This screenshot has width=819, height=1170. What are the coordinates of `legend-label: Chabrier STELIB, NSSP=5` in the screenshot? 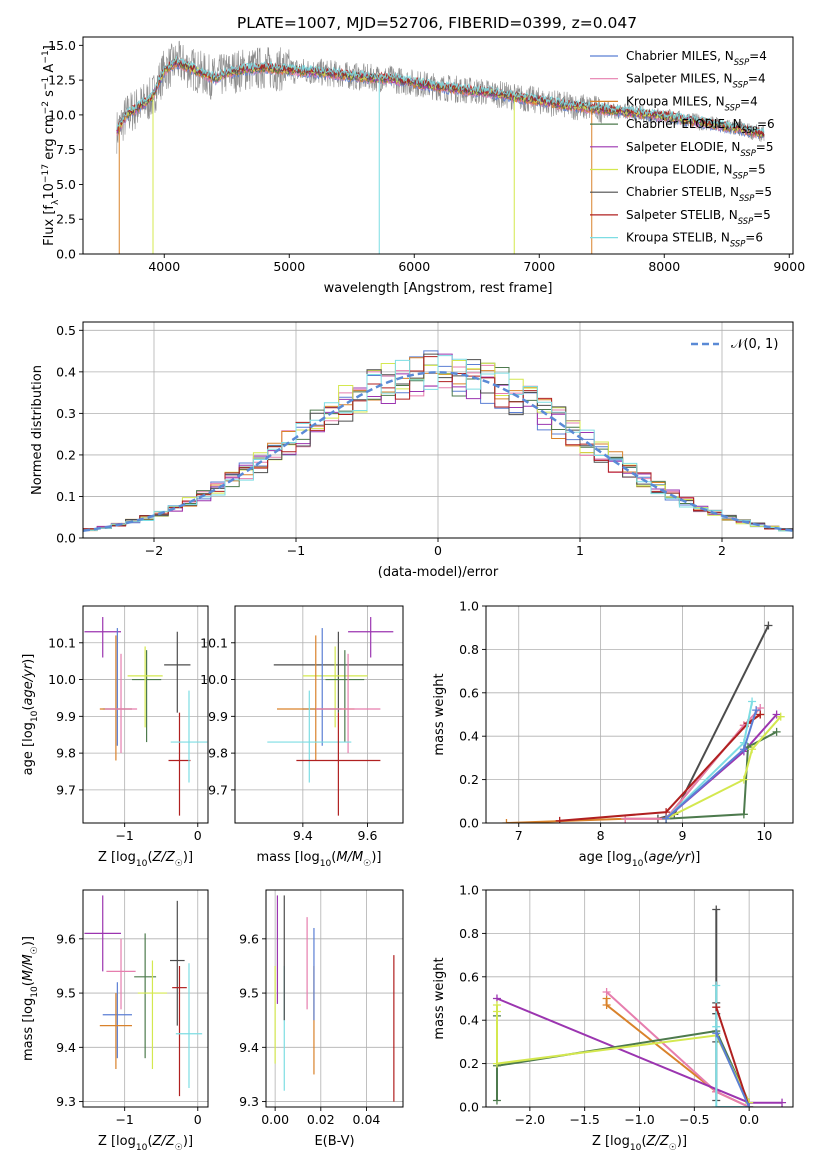 It's located at (699, 194).